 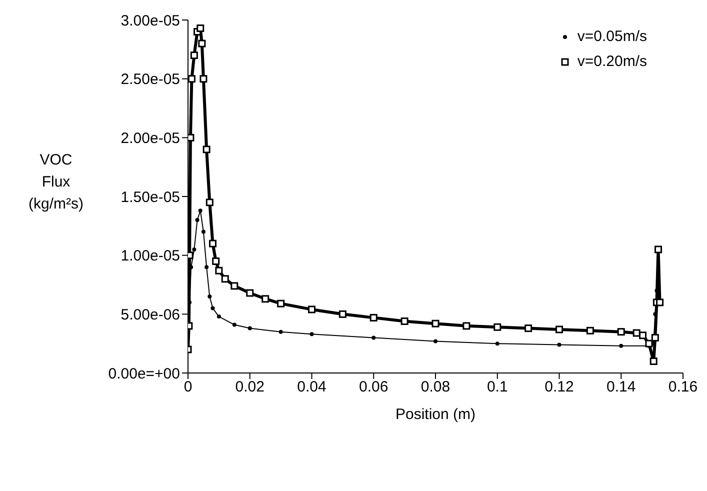 What do you see at coordinates (150, 138) in the screenshot?
I see `y-tick-label: 2.00e-05` at bounding box center [150, 138].